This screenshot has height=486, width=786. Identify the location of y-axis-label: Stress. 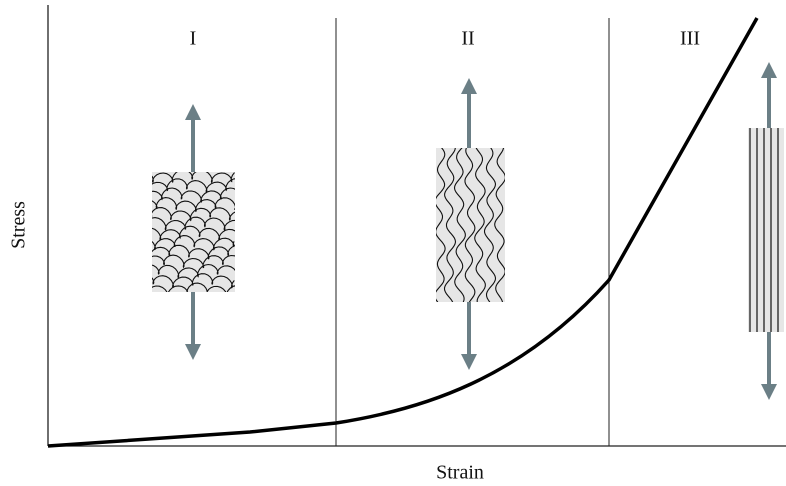
(19, 225).